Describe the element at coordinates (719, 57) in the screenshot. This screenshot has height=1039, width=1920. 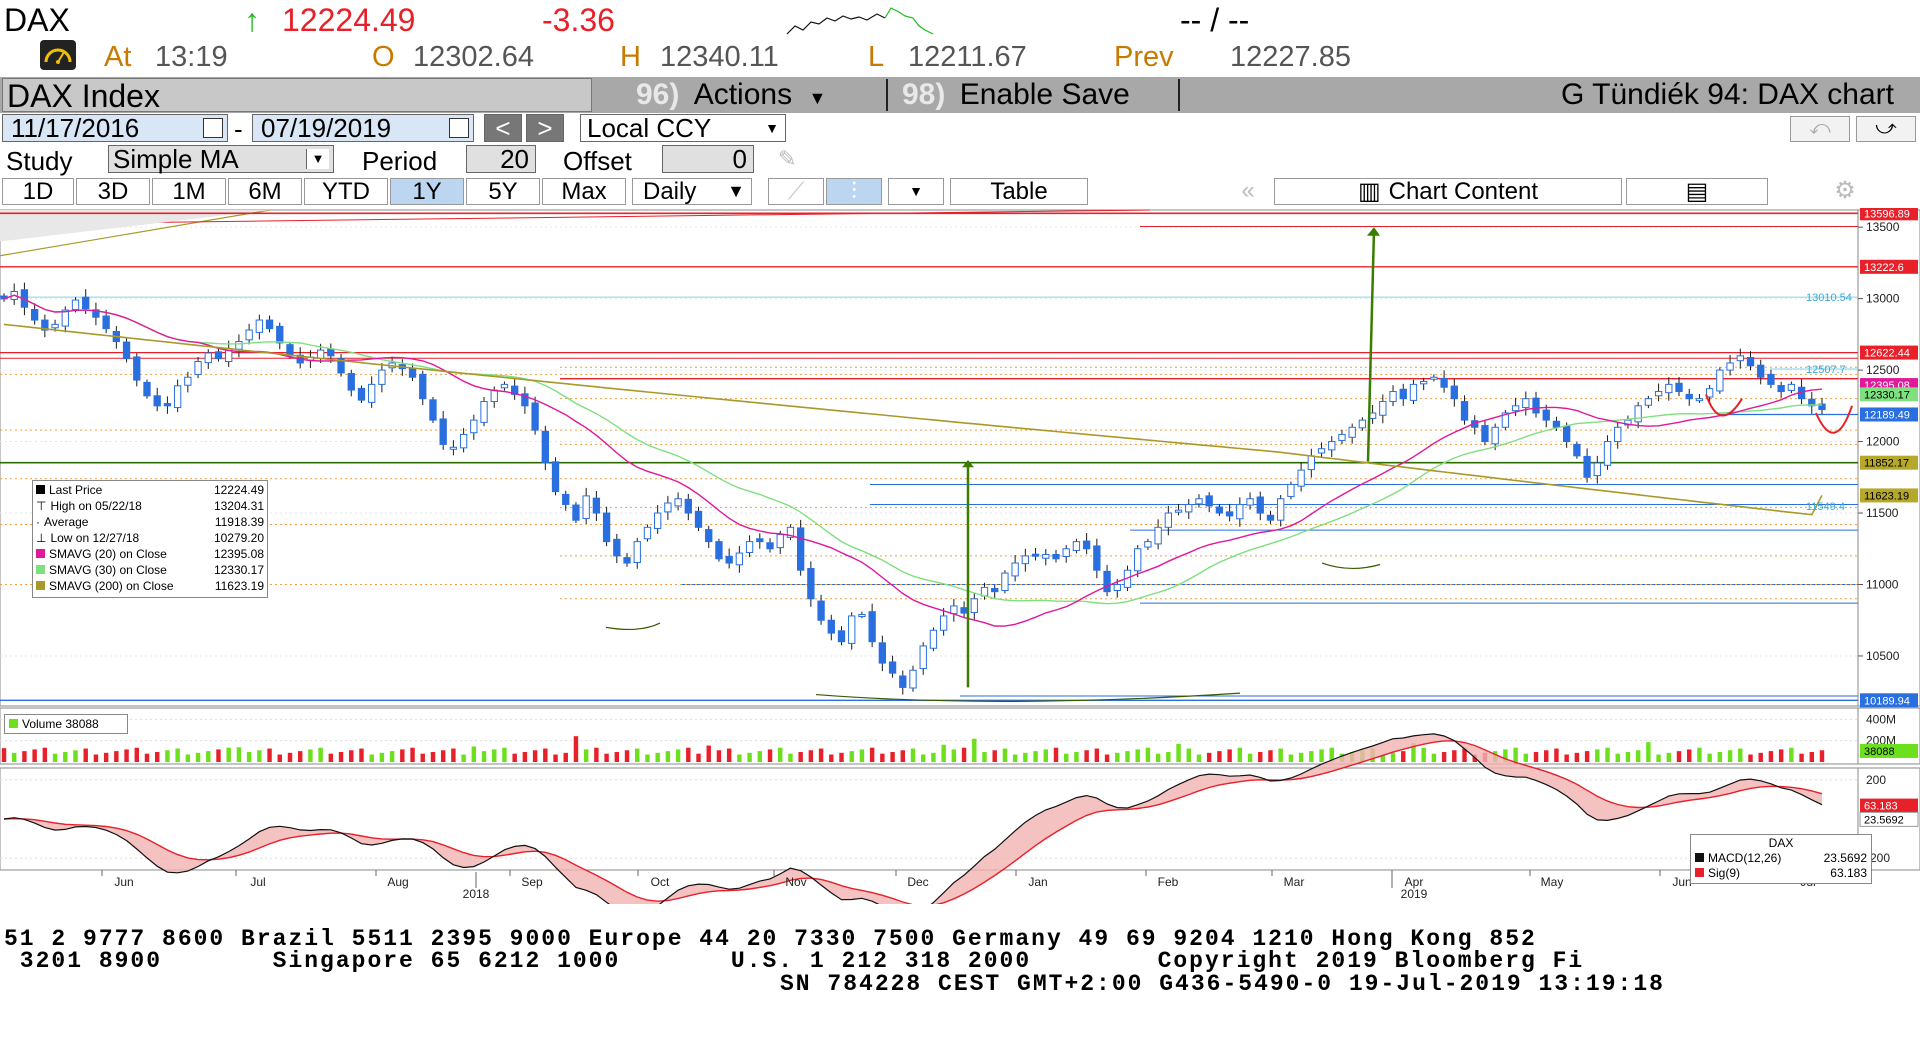
I see `high-value: 12340.11` at that location.